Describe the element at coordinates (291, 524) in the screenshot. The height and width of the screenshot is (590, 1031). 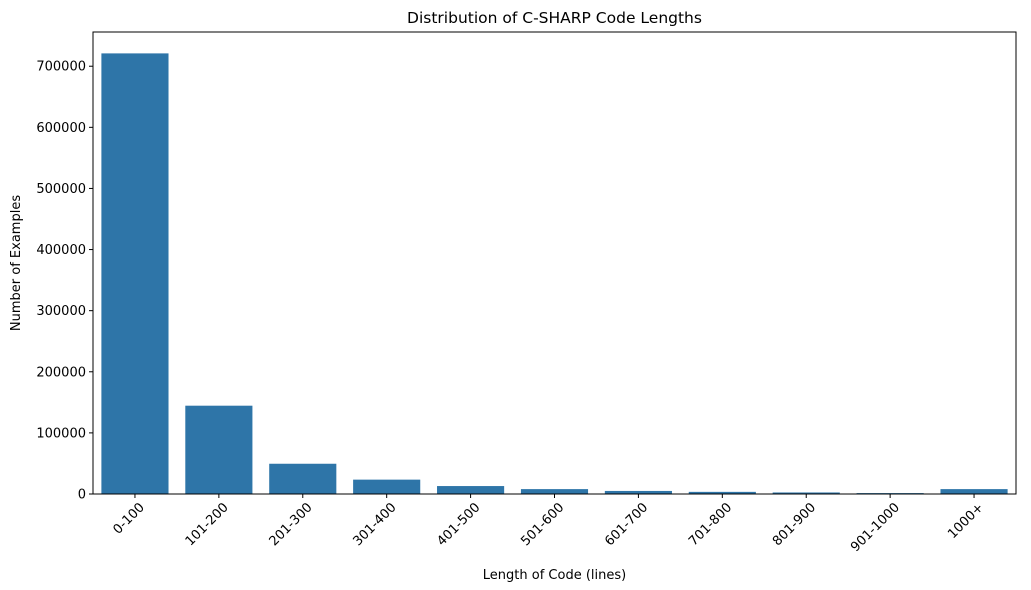
I see `x-tick-label: 201-300` at that location.